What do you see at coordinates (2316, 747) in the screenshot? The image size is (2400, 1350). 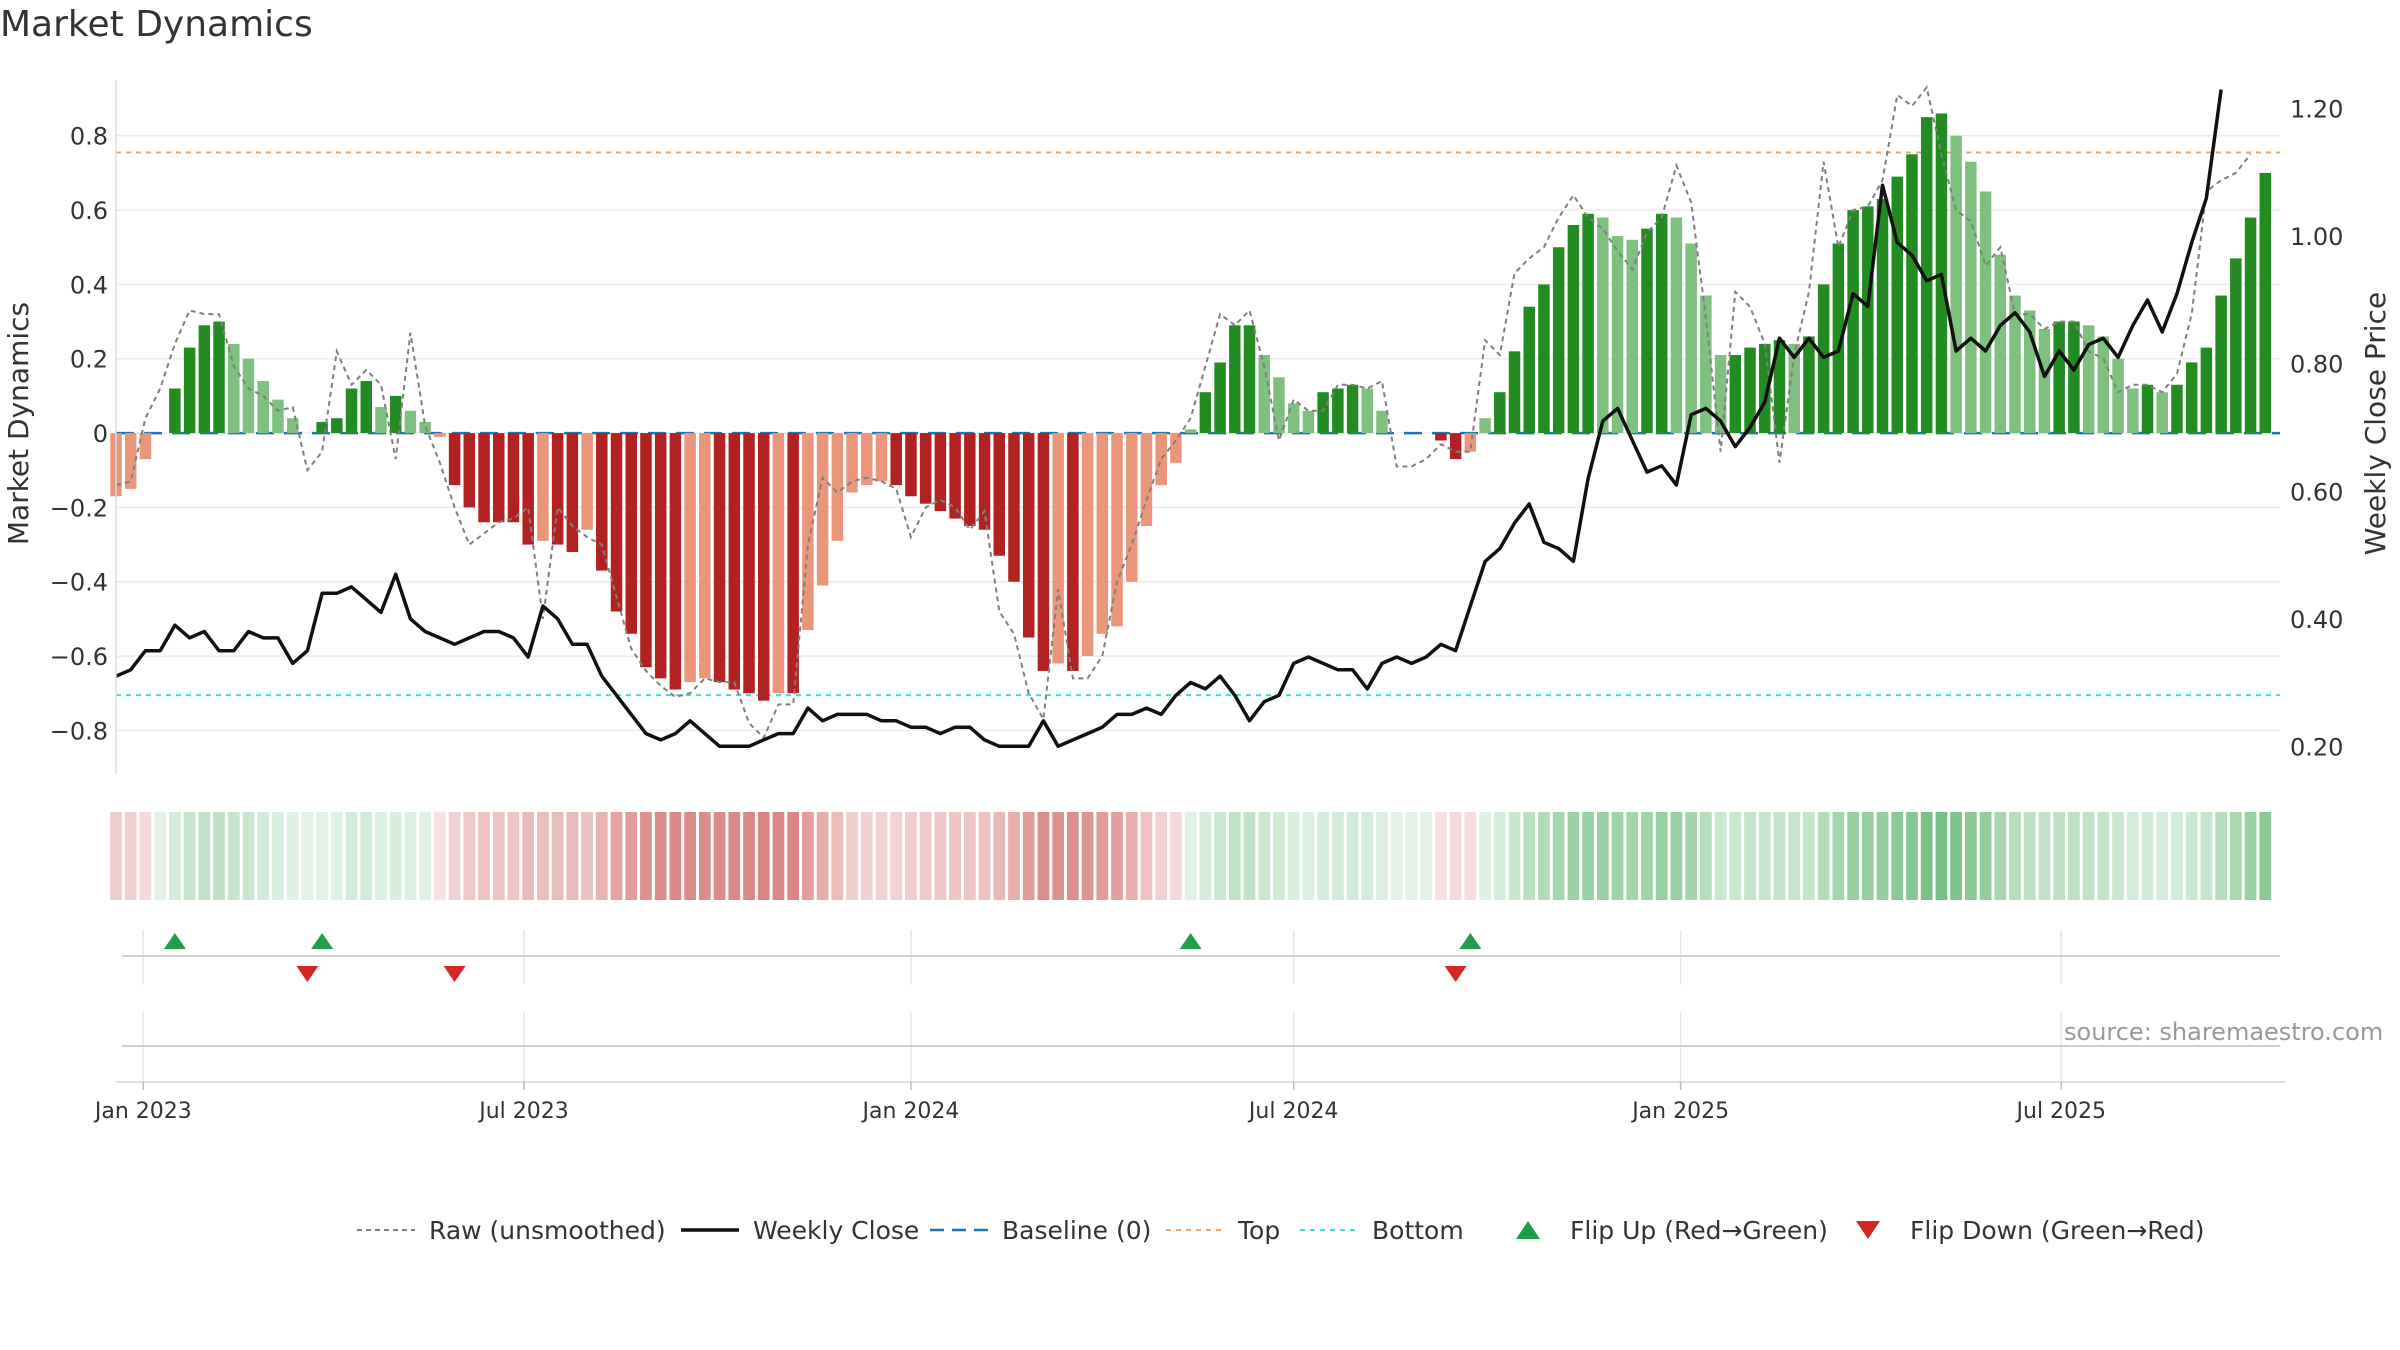 I see `y2-tick-label: 0.20` at bounding box center [2316, 747].